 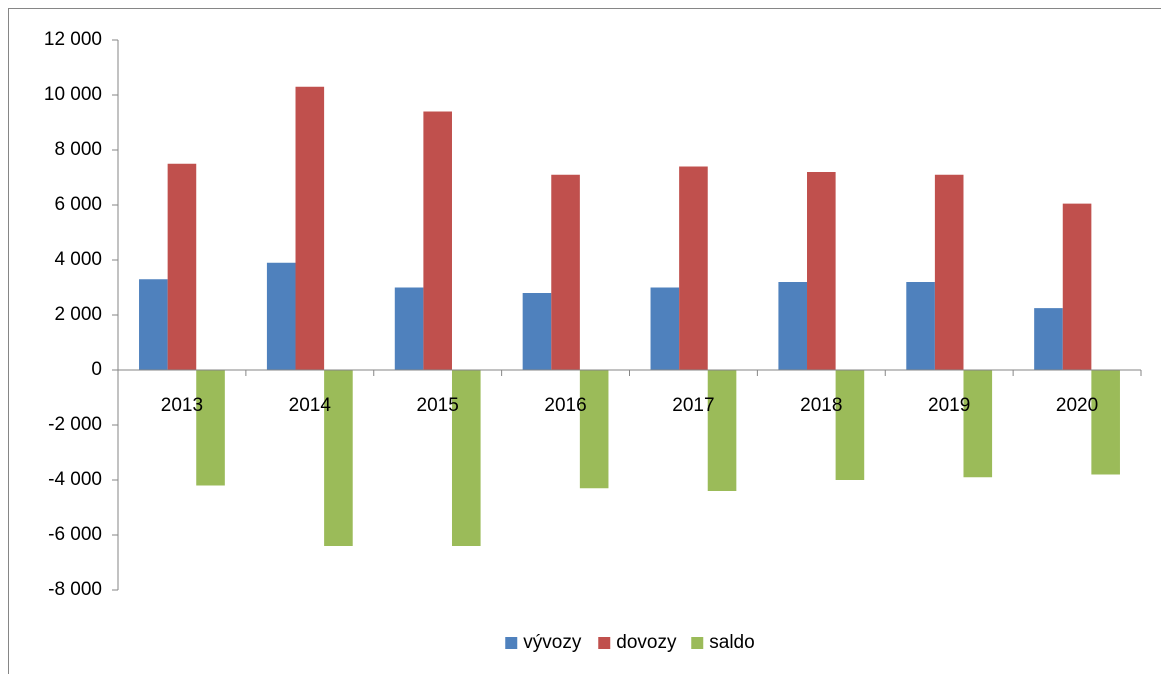 I want to click on x-tick-label: 2019, so click(x=949, y=405).